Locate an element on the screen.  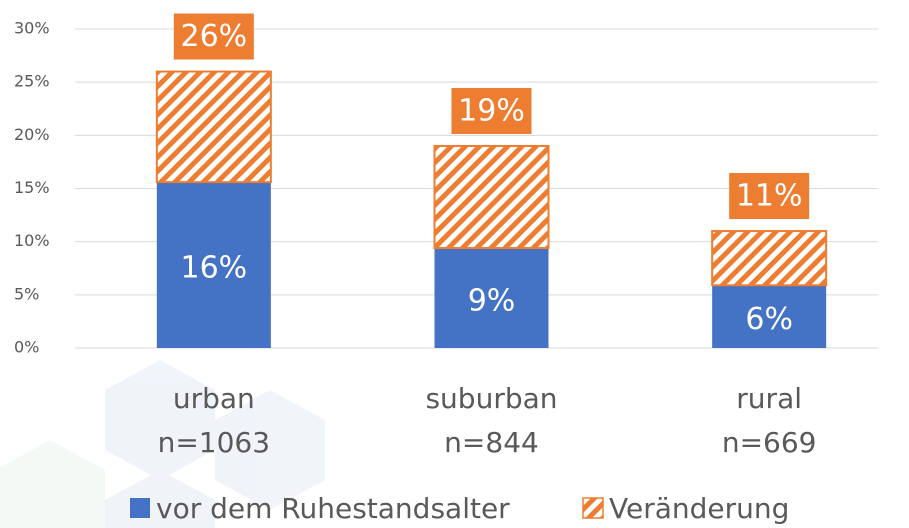
y-tick-label: 30% is located at coordinates (32, 28).